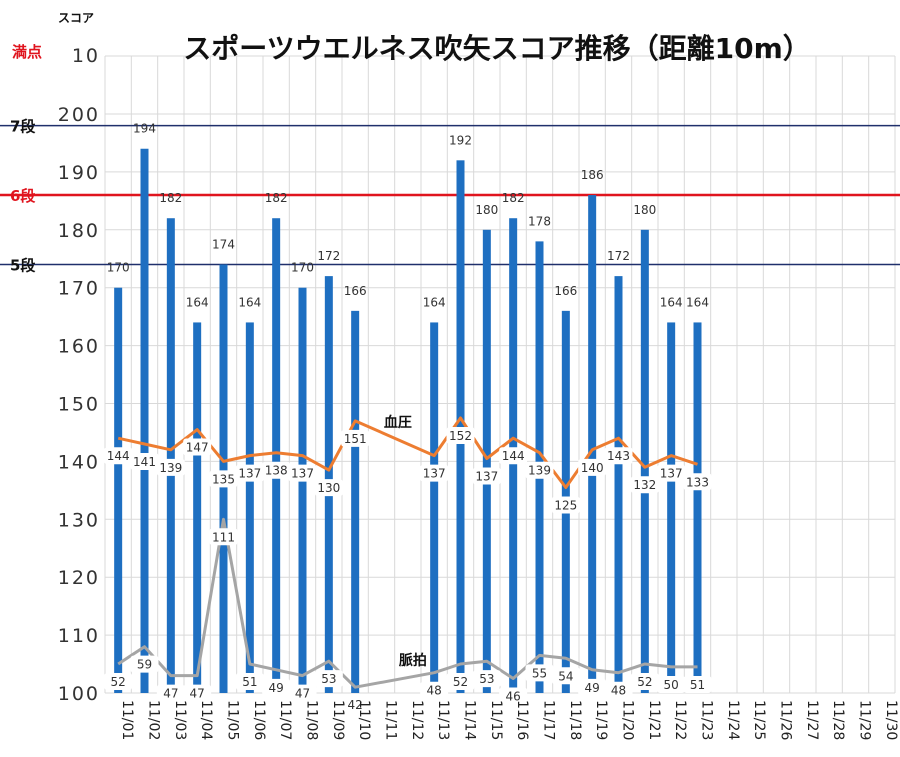 This screenshot has width=900, height=757. What do you see at coordinates (312, 720) in the screenshot?
I see `x-tick-label: 11/08` at bounding box center [312, 720].